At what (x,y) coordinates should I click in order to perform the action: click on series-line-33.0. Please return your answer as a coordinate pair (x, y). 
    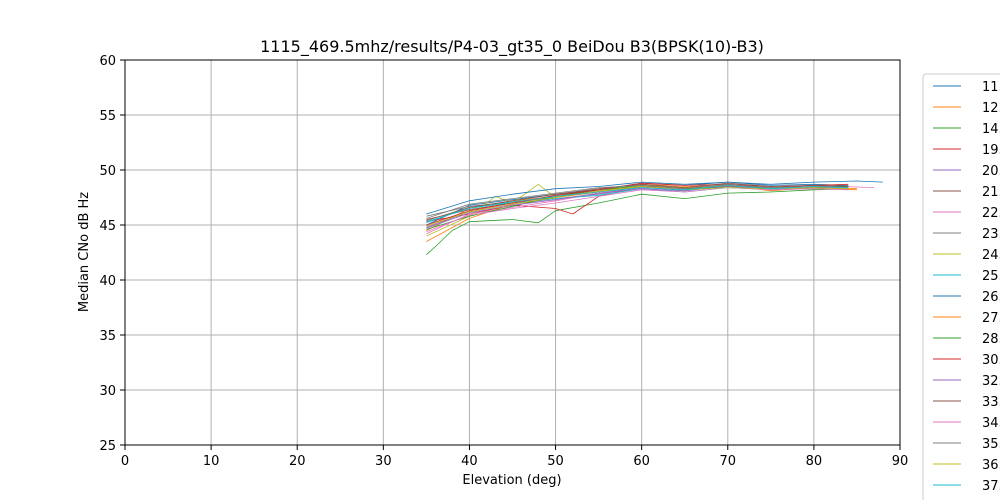
    Looking at the image, I should click on (637, 201).